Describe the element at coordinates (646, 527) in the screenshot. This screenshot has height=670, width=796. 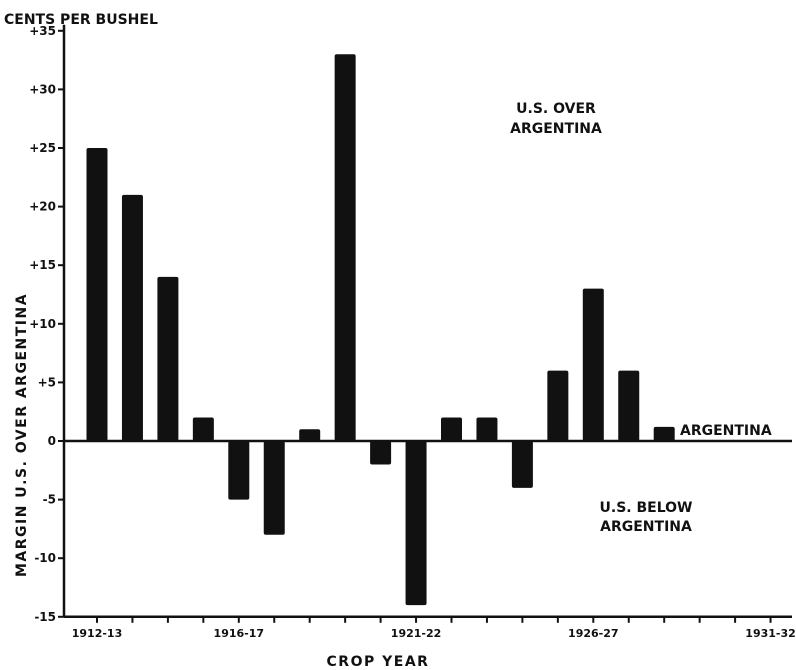
I see `annotation-below-line2: ARGENTINA` at that location.